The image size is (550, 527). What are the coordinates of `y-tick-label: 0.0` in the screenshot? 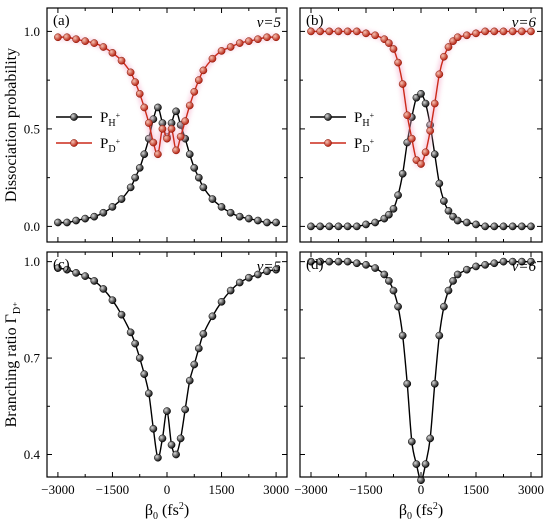 It's located at (32, 226).